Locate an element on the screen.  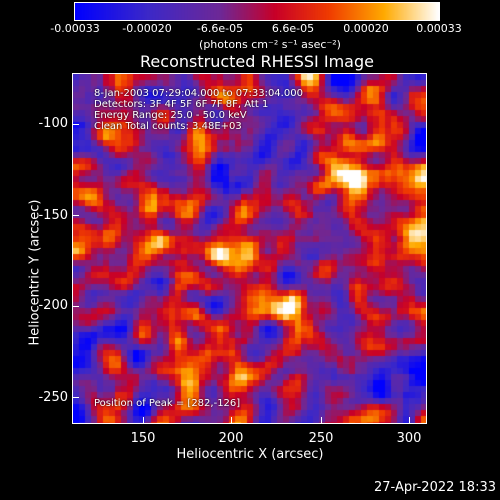
y-tick-label: -200 is located at coordinates (53, 305).